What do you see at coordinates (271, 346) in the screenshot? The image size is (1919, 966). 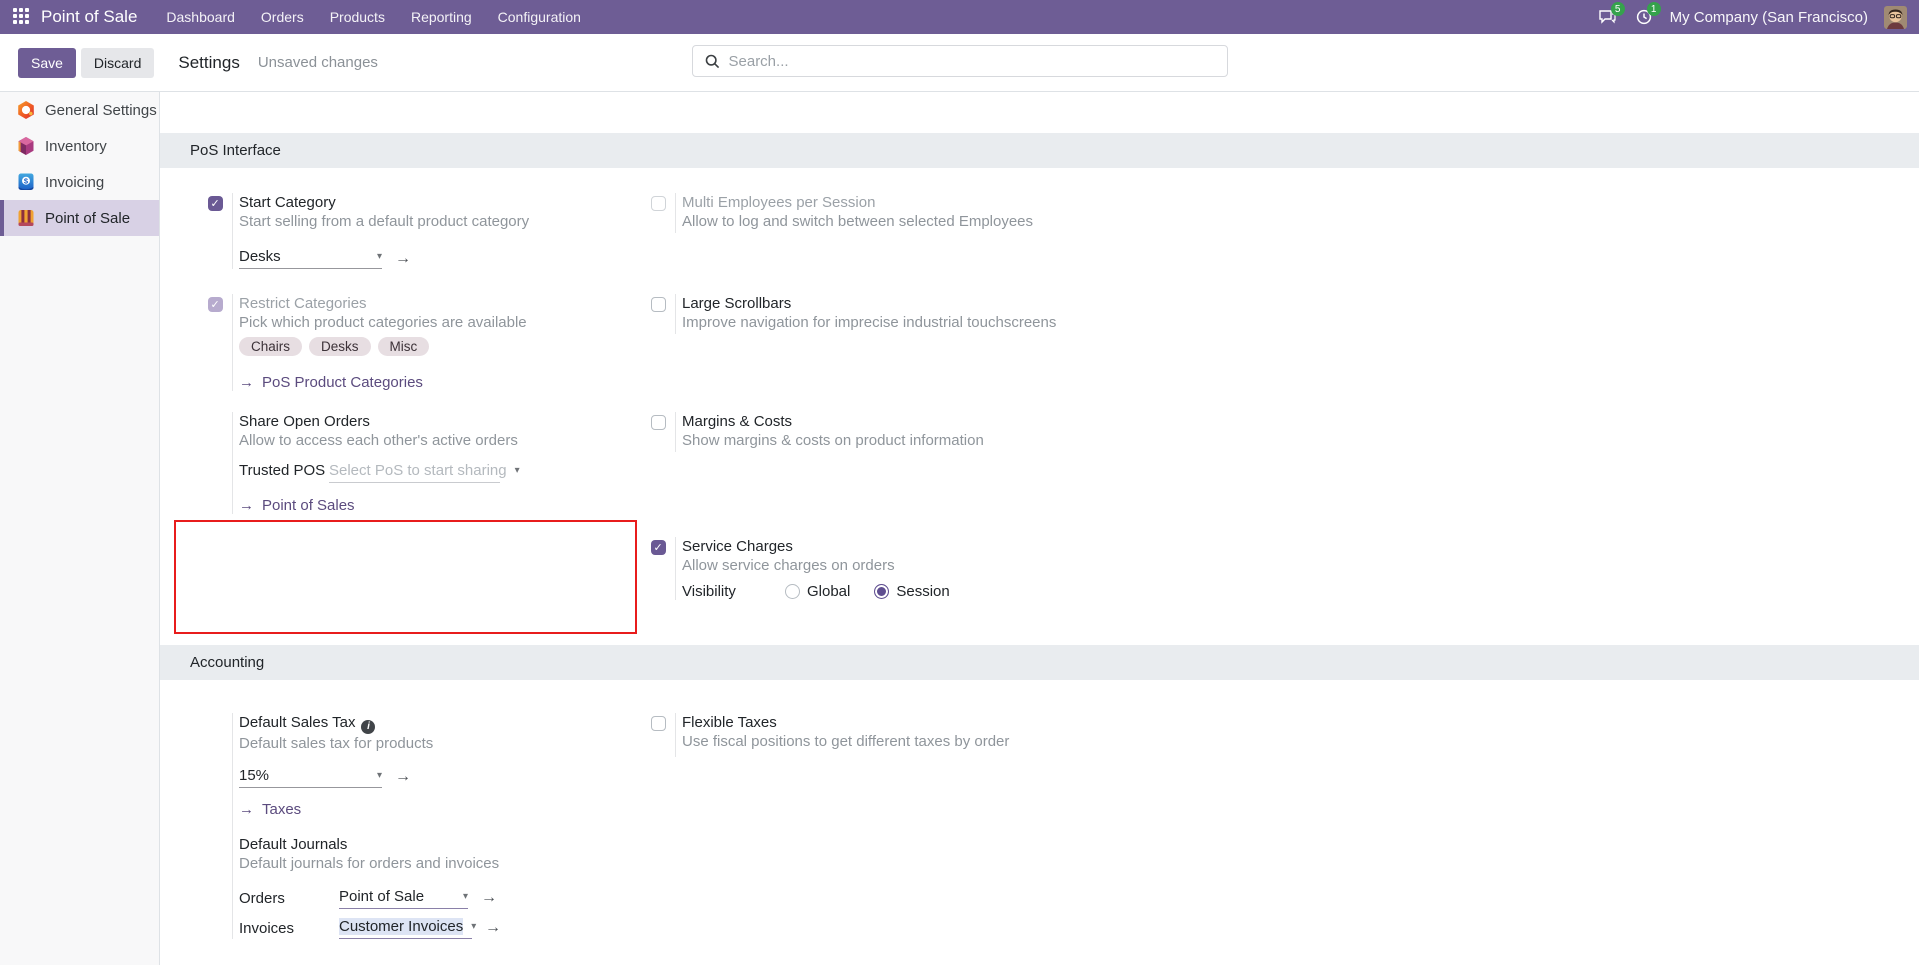 I see `tag-chairs: Chairs` at bounding box center [271, 346].